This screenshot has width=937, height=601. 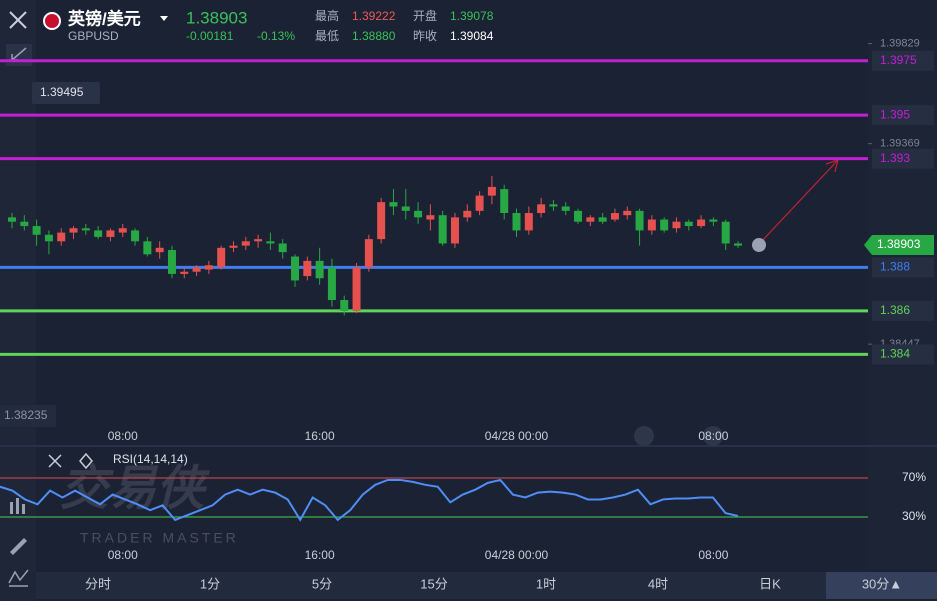 What do you see at coordinates (159, 538) in the screenshot?
I see `watermark-subtitle: TRADER MASTER` at bounding box center [159, 538].